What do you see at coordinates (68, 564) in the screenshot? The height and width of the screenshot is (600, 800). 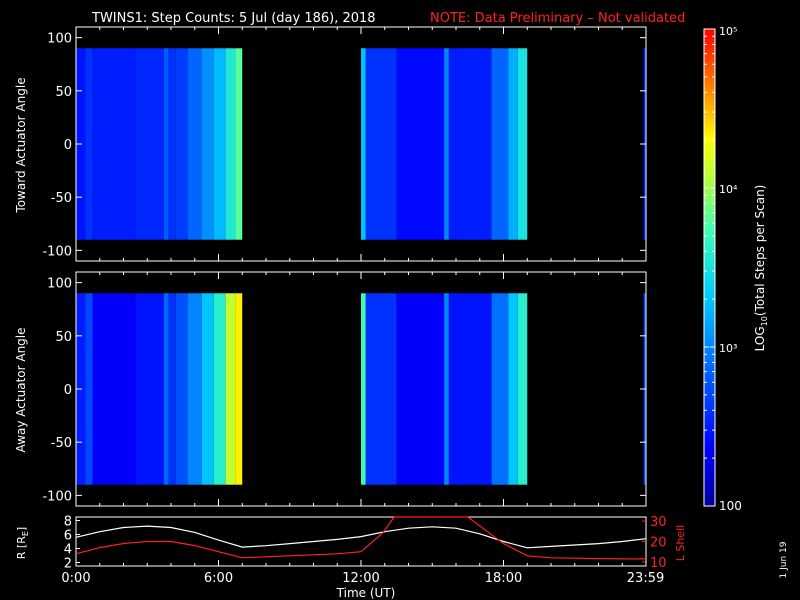 I see `orbit-left-tick-label-3: 2` at bounding box center [68, 564].